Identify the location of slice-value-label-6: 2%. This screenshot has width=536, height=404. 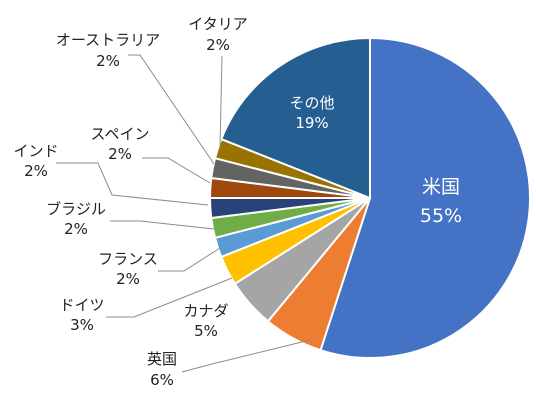
(76, 229).